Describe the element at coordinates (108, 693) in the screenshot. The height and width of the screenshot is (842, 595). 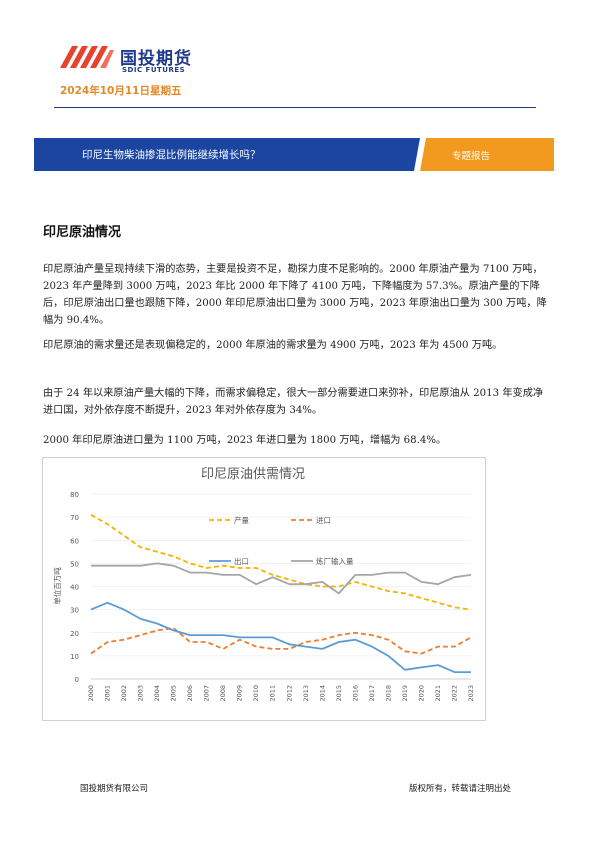
I see `x-tick-label: 2001` at that location.